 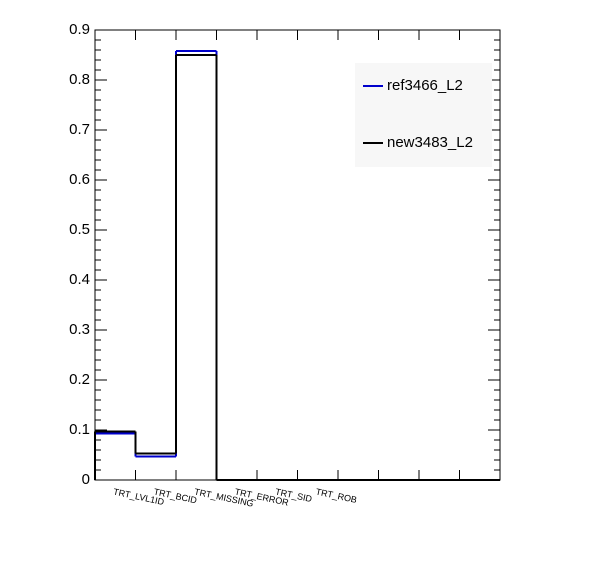 What do you see at coordinates (86, 479) in the screenshot?
I see `y-tick-label: 0` at bounding box center [86, 479].